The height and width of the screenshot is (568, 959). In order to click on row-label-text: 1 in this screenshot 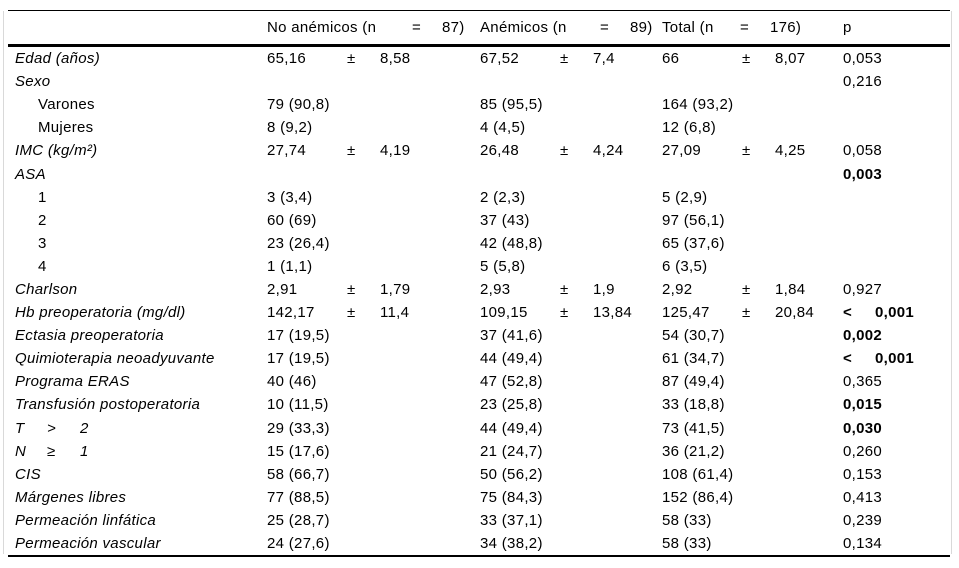, I will do `click(42, 197)`.